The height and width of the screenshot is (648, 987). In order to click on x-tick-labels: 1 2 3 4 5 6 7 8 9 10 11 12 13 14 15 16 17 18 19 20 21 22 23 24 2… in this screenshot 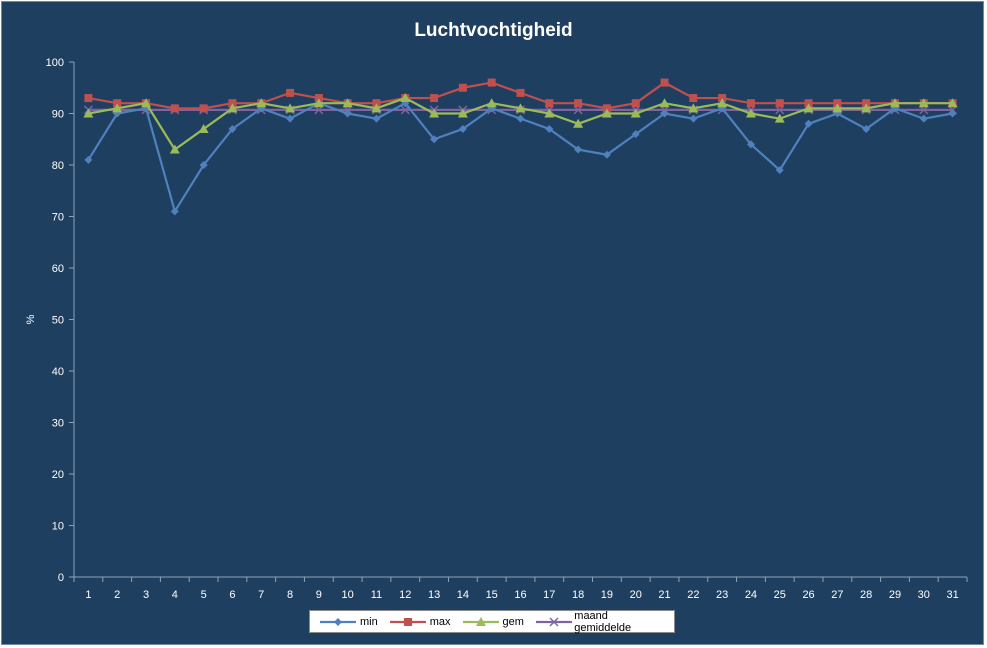, I will do `click(521, 595)`.